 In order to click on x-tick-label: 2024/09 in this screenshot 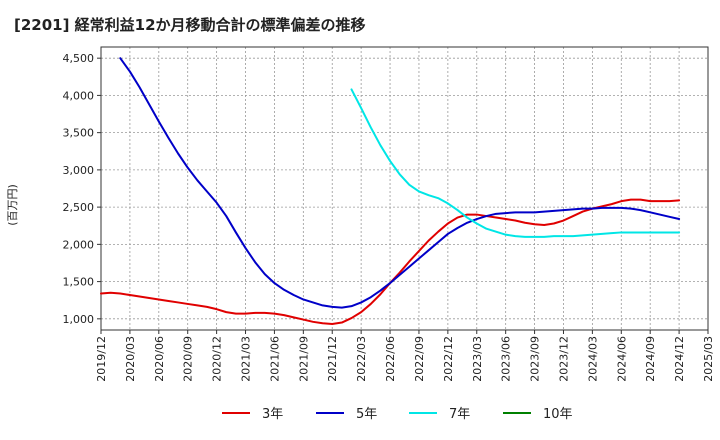, I will do `click(650, 359)`.